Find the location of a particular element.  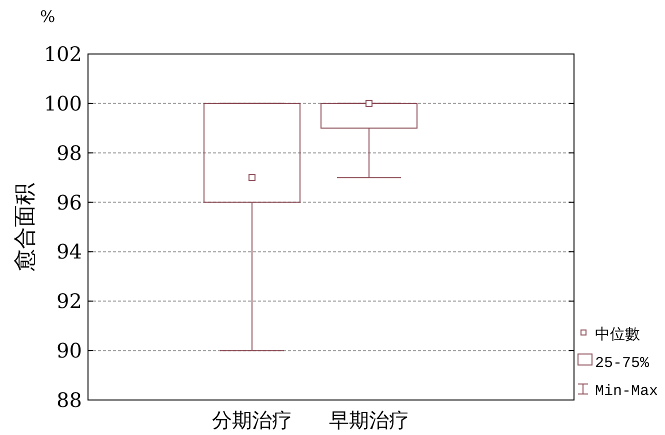

x-tick-label: 分期治疗 is located at coordinates (252, 420).